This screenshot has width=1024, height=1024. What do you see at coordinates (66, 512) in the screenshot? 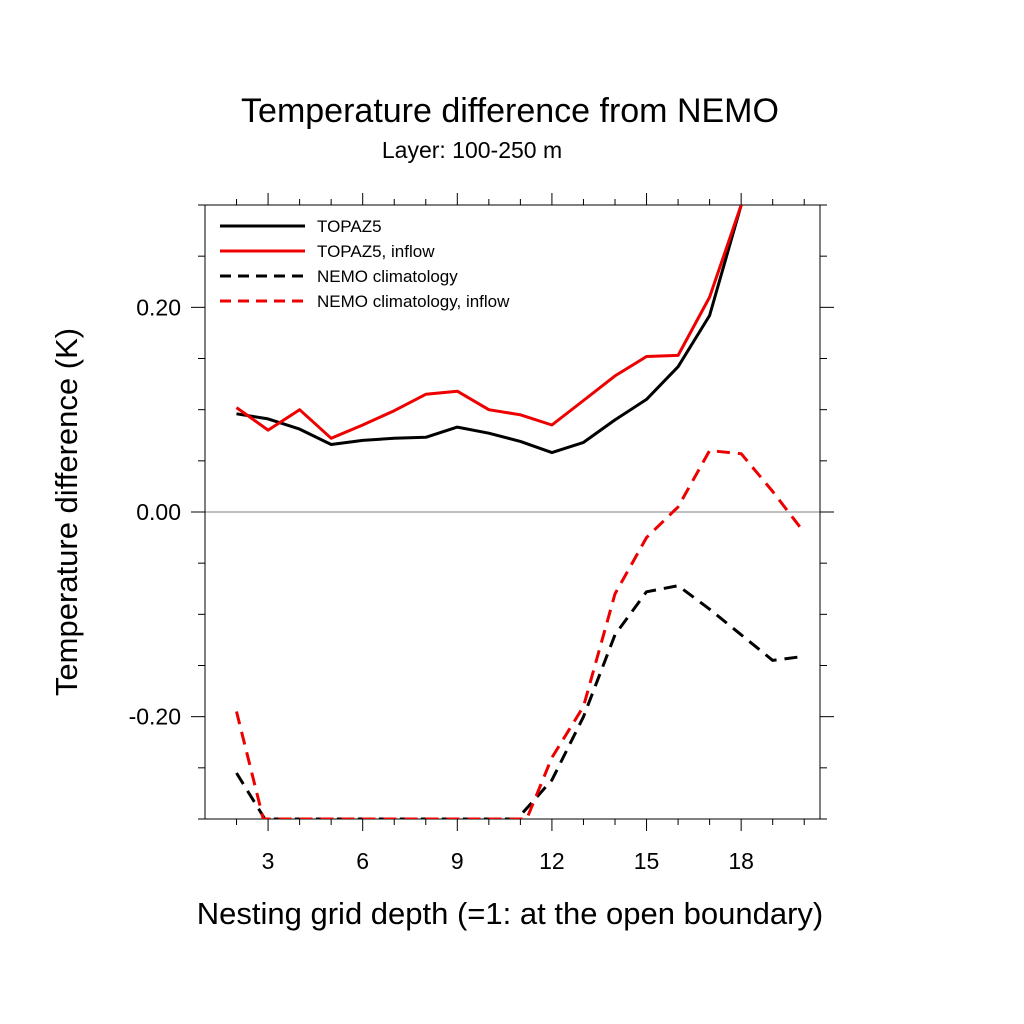
I see `y-axis-label: Temperature difference (K)` at bounding box center [66, 512].